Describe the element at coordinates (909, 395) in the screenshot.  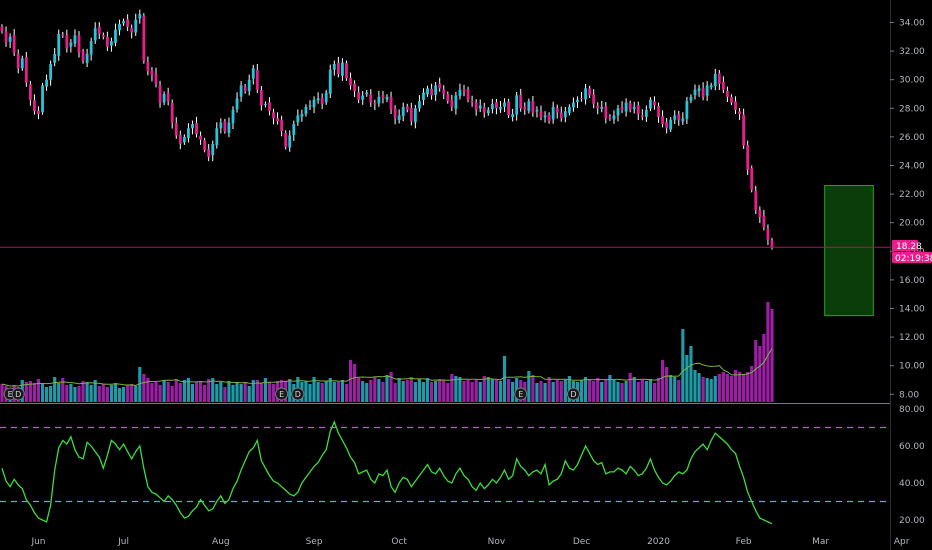
I see `price-tick-label: 8.00` at that location.